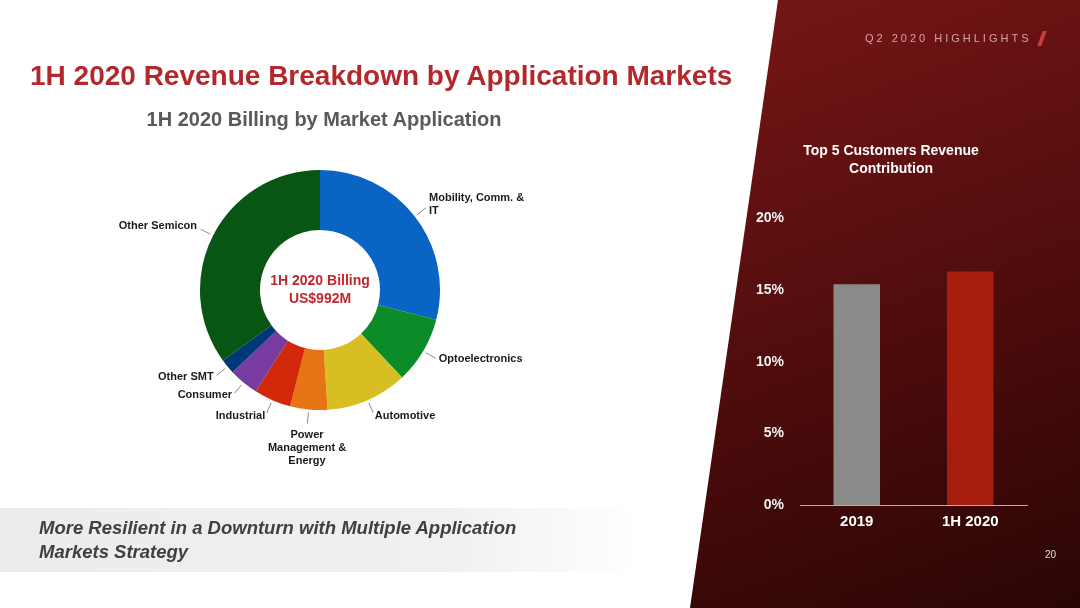  Describe the element at coordinates (770, 360) in the screenshot. I see `y-tick-label: 10%` at that location.